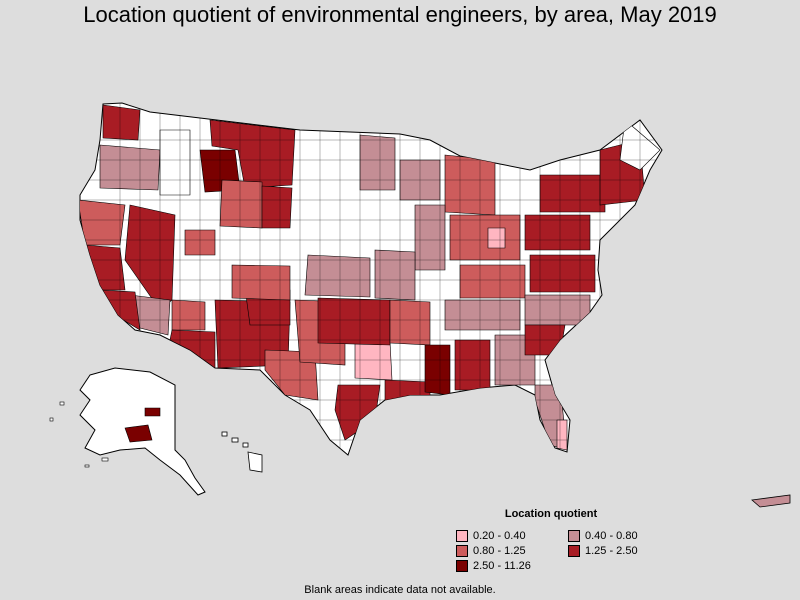 The height and width of the screenshot is (600, 800). I want to click on alaska-region, so click(127, 431).